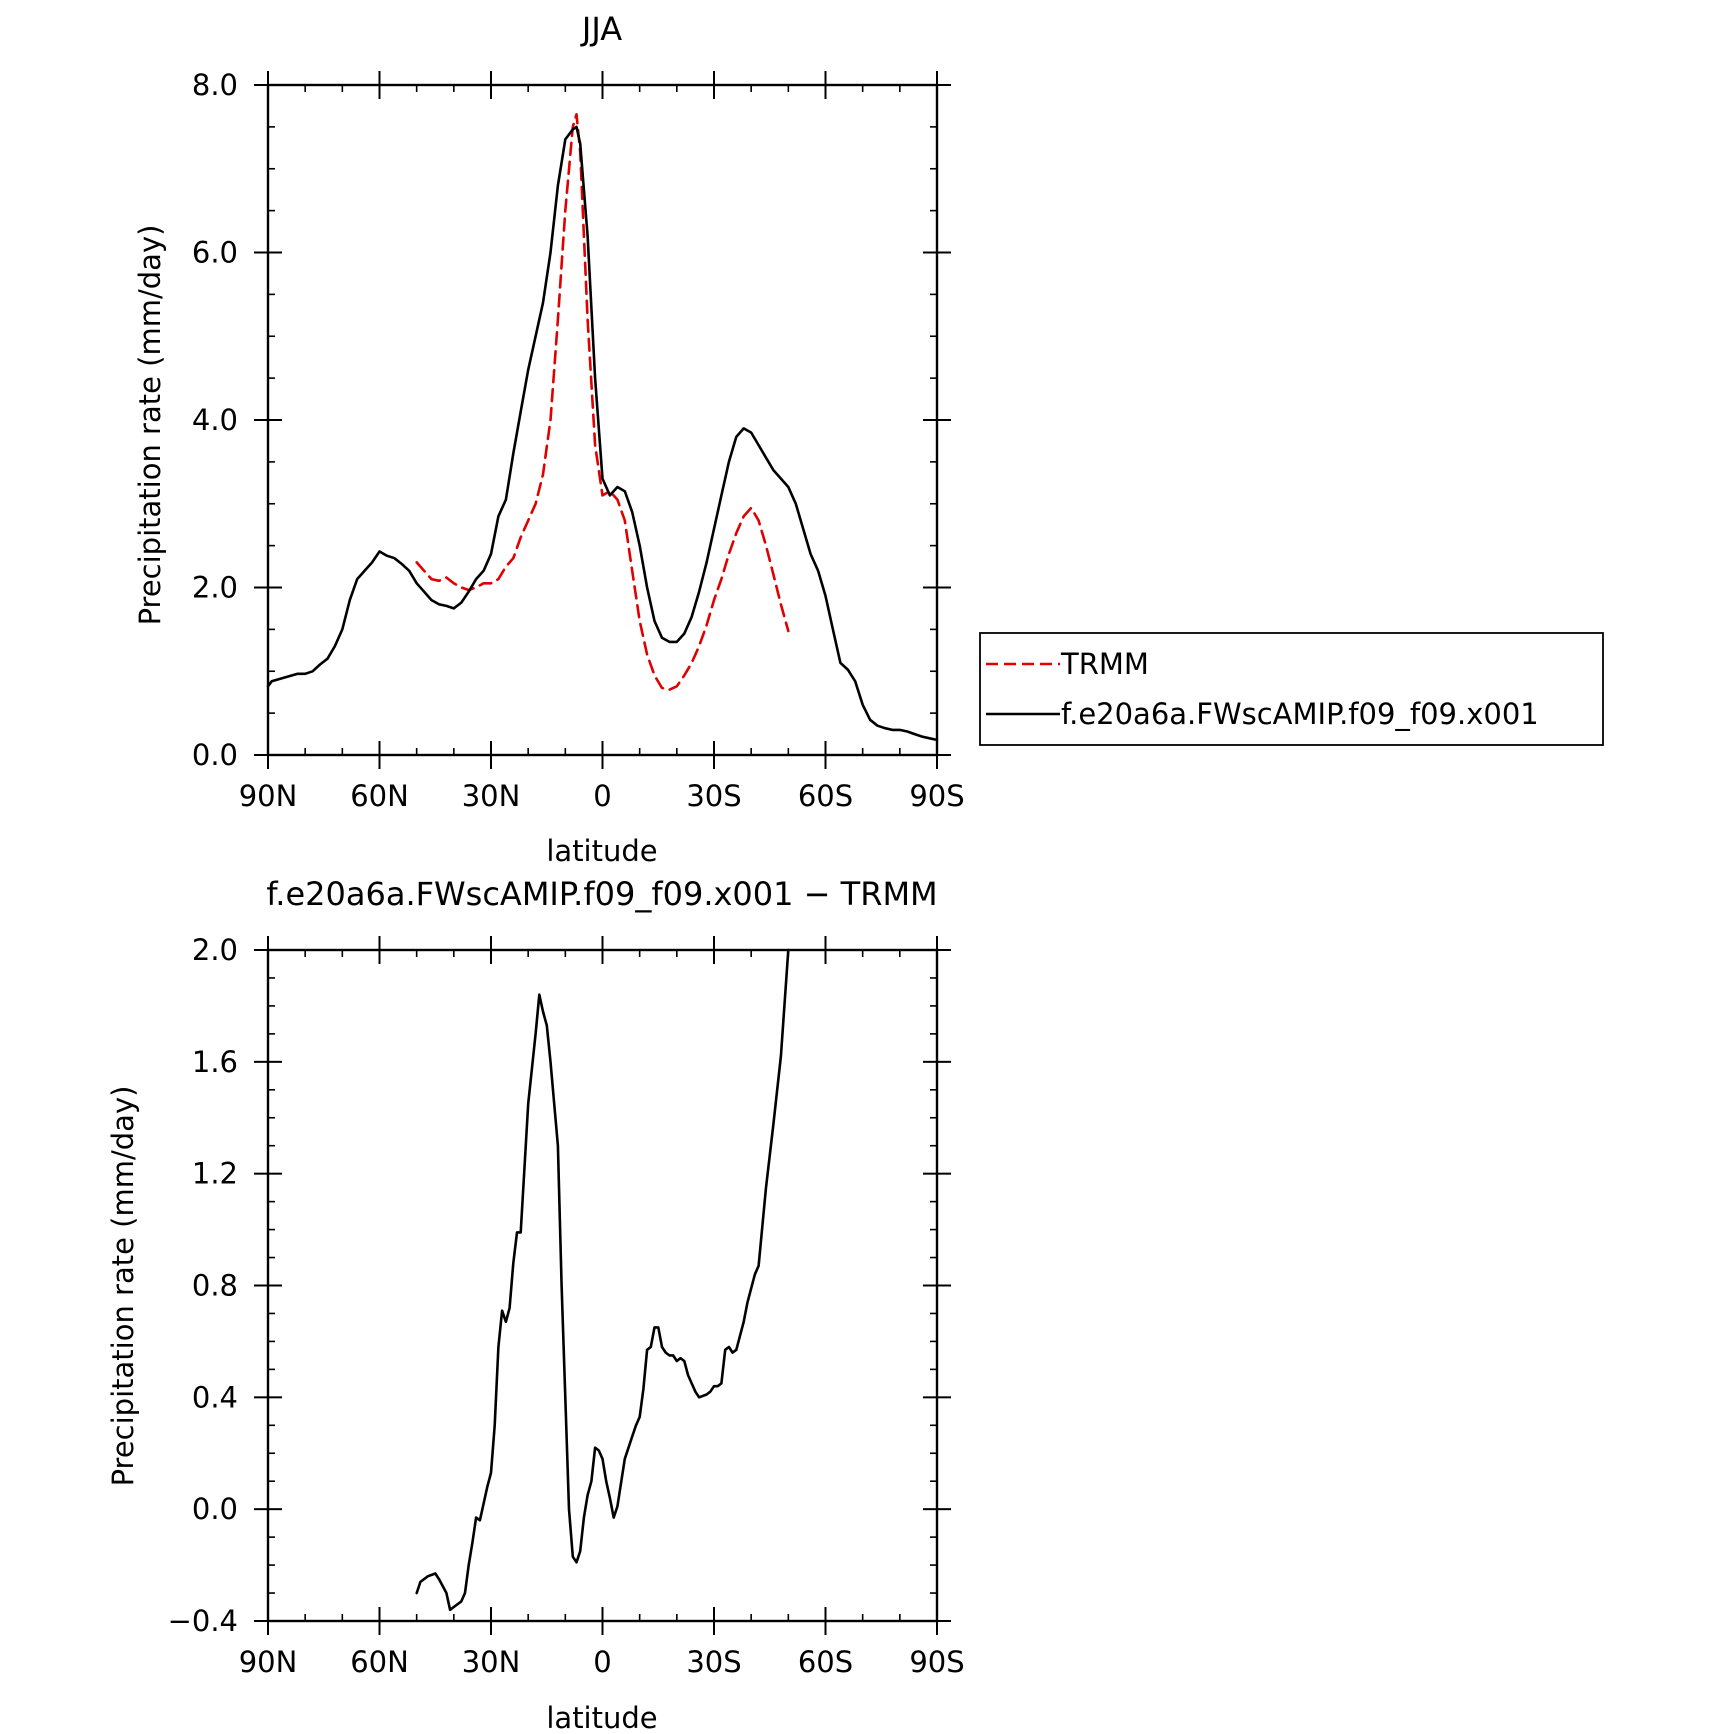 The width and height of the screenshot is (1710, 1734). I want to click on legend-label-model: f.e20a6a.FWscAMIP.f09_f09.x001, so click(1300, 714).